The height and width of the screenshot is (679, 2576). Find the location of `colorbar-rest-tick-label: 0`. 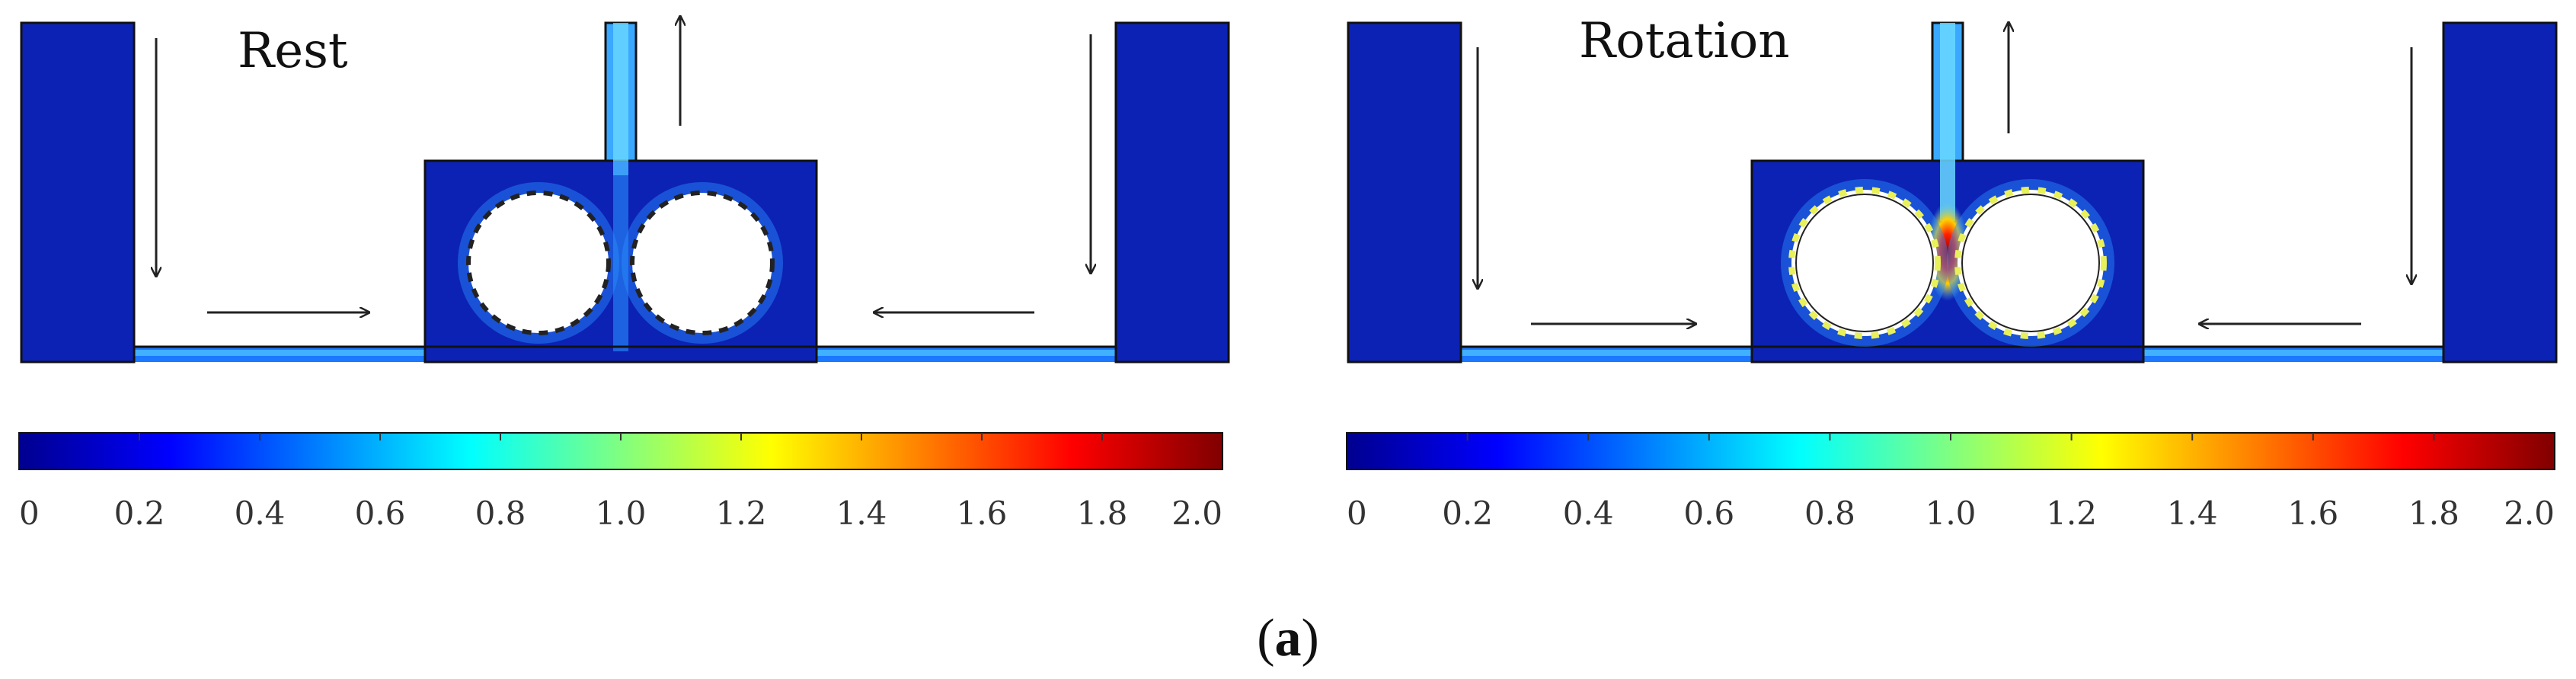

colorbar-rest-tick-label: 0 is located at coordinates (30, 513).